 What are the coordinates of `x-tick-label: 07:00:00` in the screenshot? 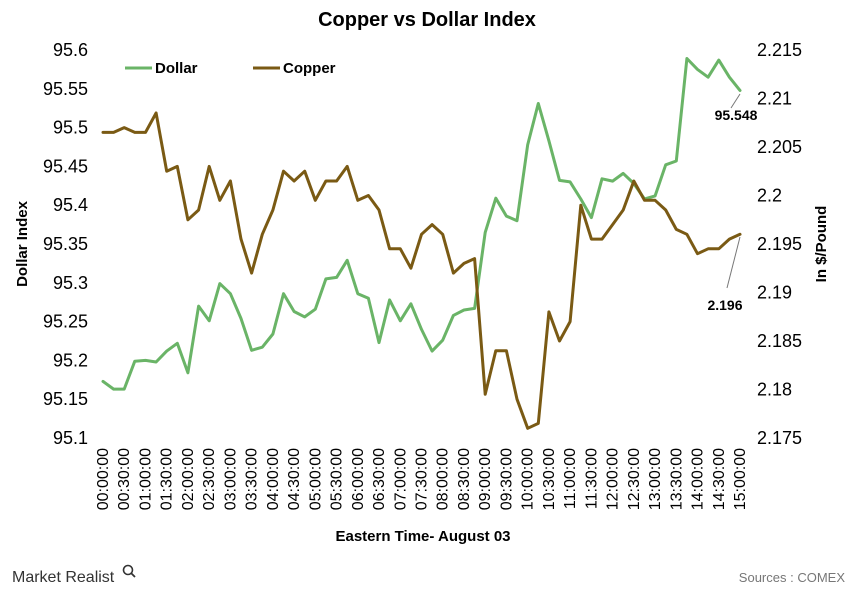 It's located at (400, 479).